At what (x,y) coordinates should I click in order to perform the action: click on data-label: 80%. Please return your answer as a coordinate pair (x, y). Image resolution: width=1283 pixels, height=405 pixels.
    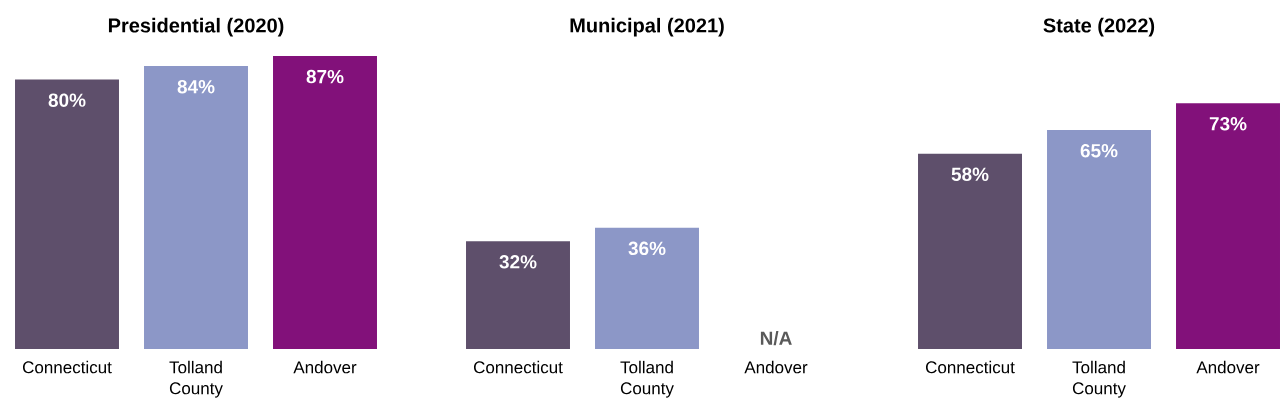
    Looking at the image, I should click on (67, 100).